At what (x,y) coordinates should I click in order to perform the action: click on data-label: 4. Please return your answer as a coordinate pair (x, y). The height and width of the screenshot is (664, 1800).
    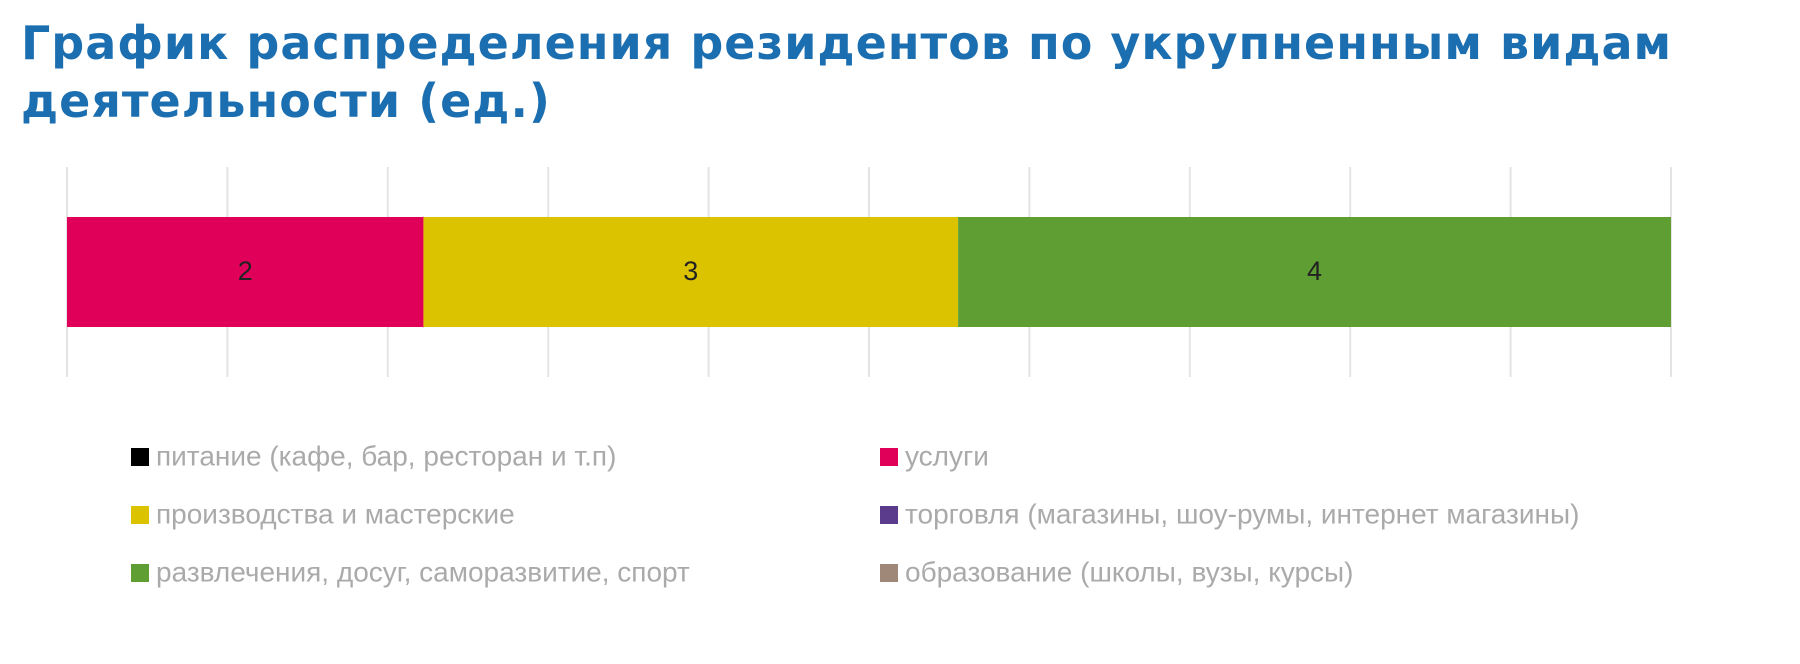
    Looking at the image, I should click on (1314, 271).